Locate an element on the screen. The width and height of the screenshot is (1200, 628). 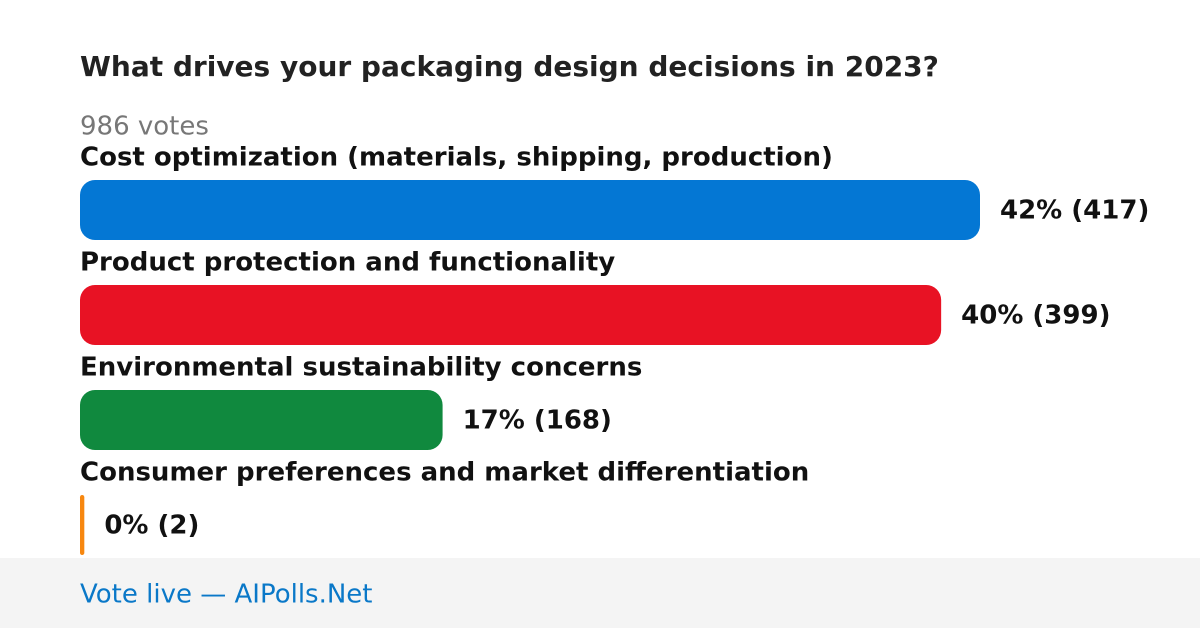
footer-band is located at coordinates (600, 593).